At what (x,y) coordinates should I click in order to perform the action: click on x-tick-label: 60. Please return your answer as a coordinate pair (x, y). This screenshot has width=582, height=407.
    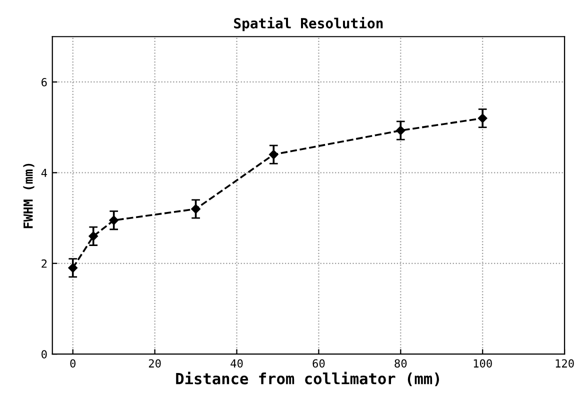
    Looking at the image, I should click on (318, 363).